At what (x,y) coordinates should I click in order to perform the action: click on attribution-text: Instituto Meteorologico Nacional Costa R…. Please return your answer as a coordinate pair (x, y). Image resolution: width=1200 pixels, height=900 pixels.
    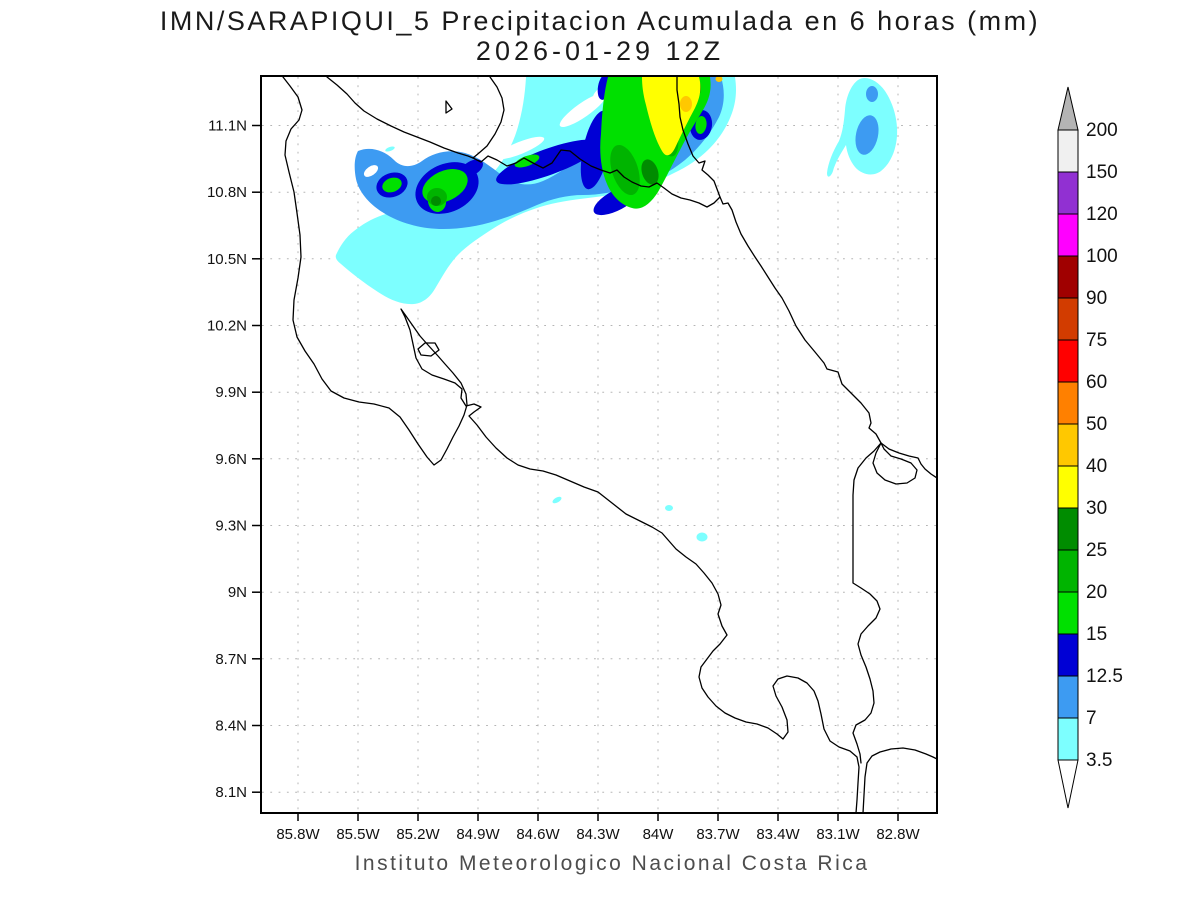
    Looking at the image, I should click on (612, 863).